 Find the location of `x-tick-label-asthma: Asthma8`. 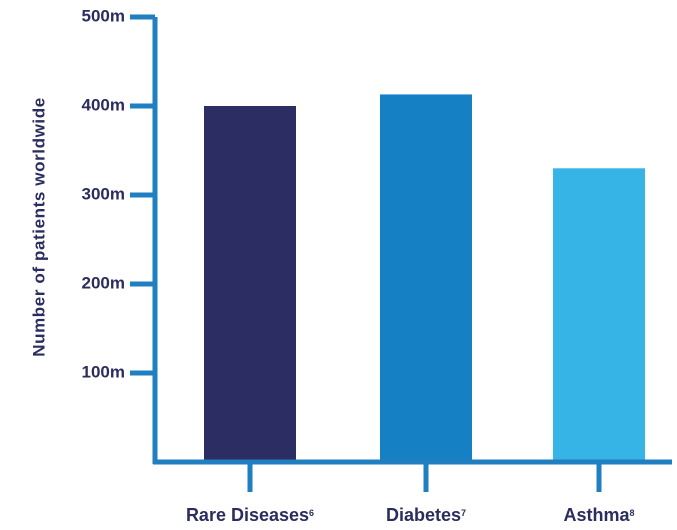

x-tick-label-asthma: Asthma8 is located at coordinates (598, 515).